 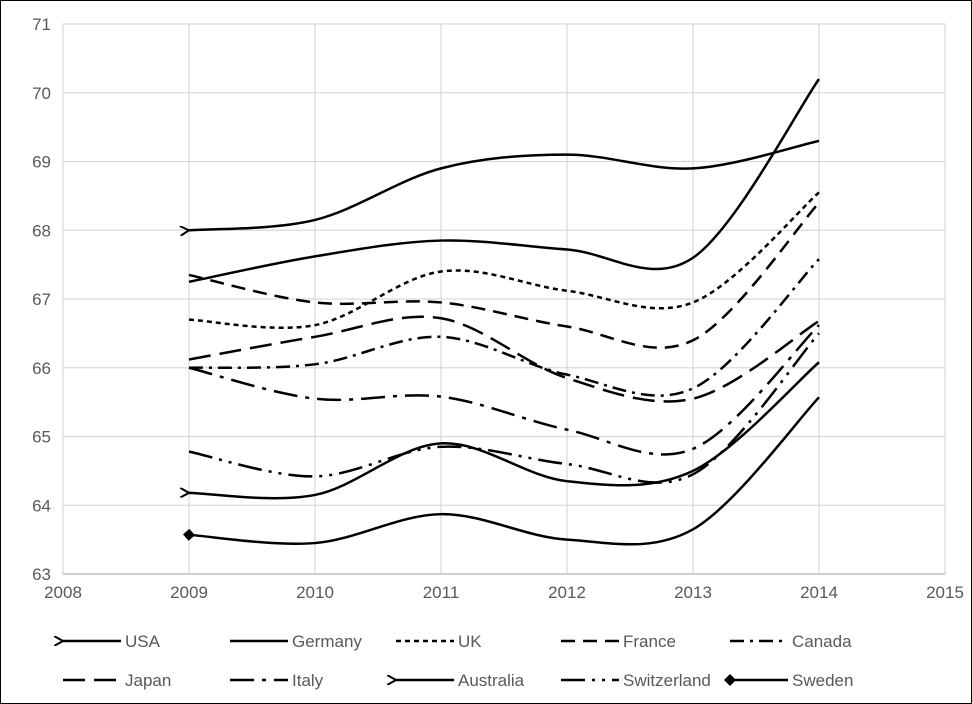 What do you see at coordinates (41, 24) in the screenshot?
I see `y-tick-label: 71` at bounding box center [41, 24].